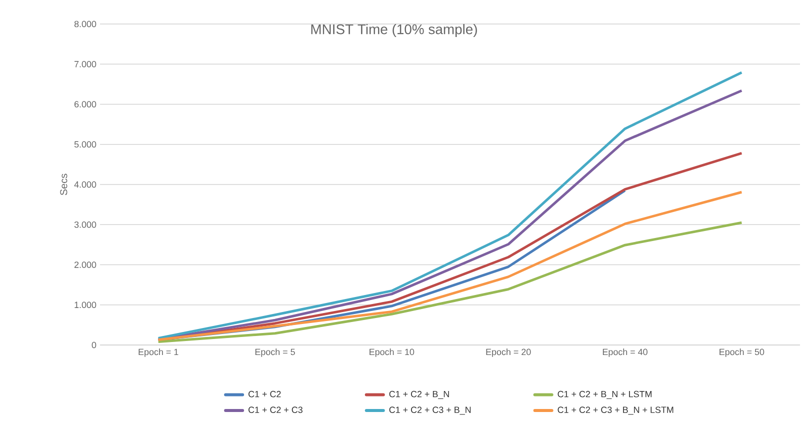  Describe the element at coordinates (64, 185) in the screenshot. I see `y-axis-title: Secs` at that location.